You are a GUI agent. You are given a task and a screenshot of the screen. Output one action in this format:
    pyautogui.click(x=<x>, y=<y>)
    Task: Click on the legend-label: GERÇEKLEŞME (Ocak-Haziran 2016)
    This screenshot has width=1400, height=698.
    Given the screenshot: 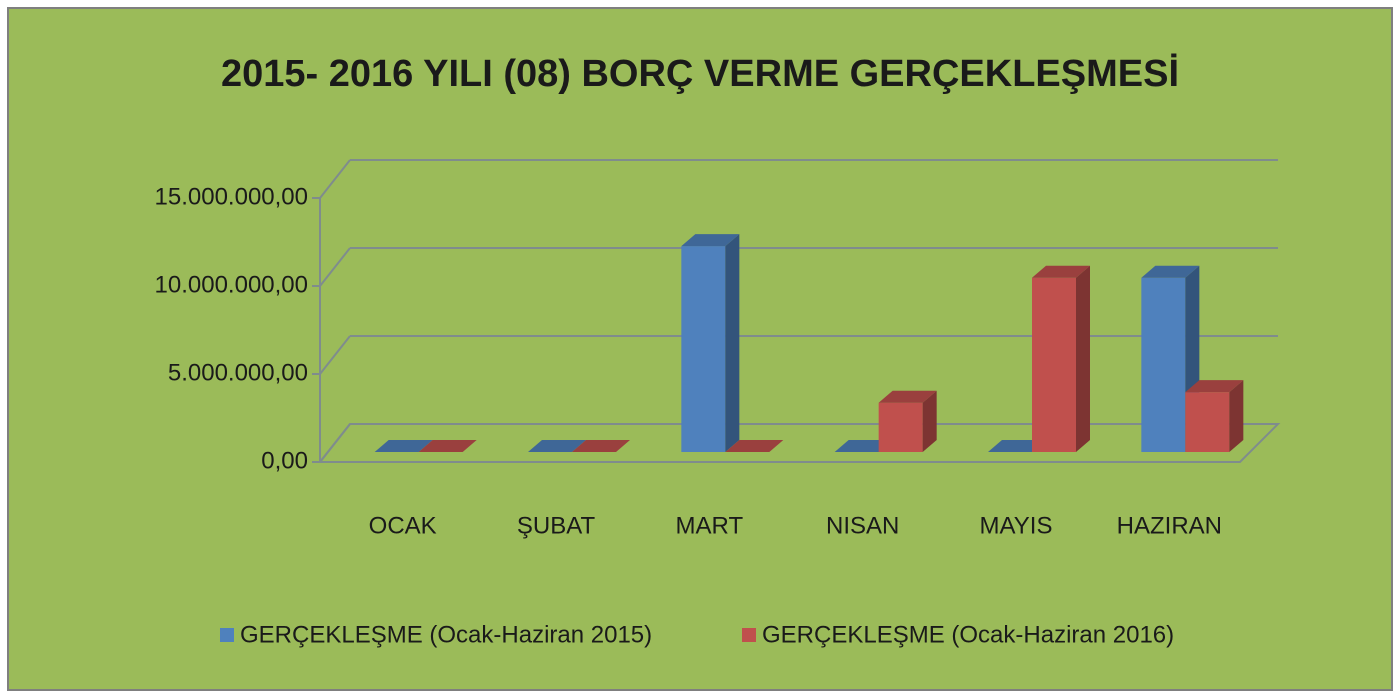 What is the action you would take?
    pyautogui.click(x=968, y=634)
    